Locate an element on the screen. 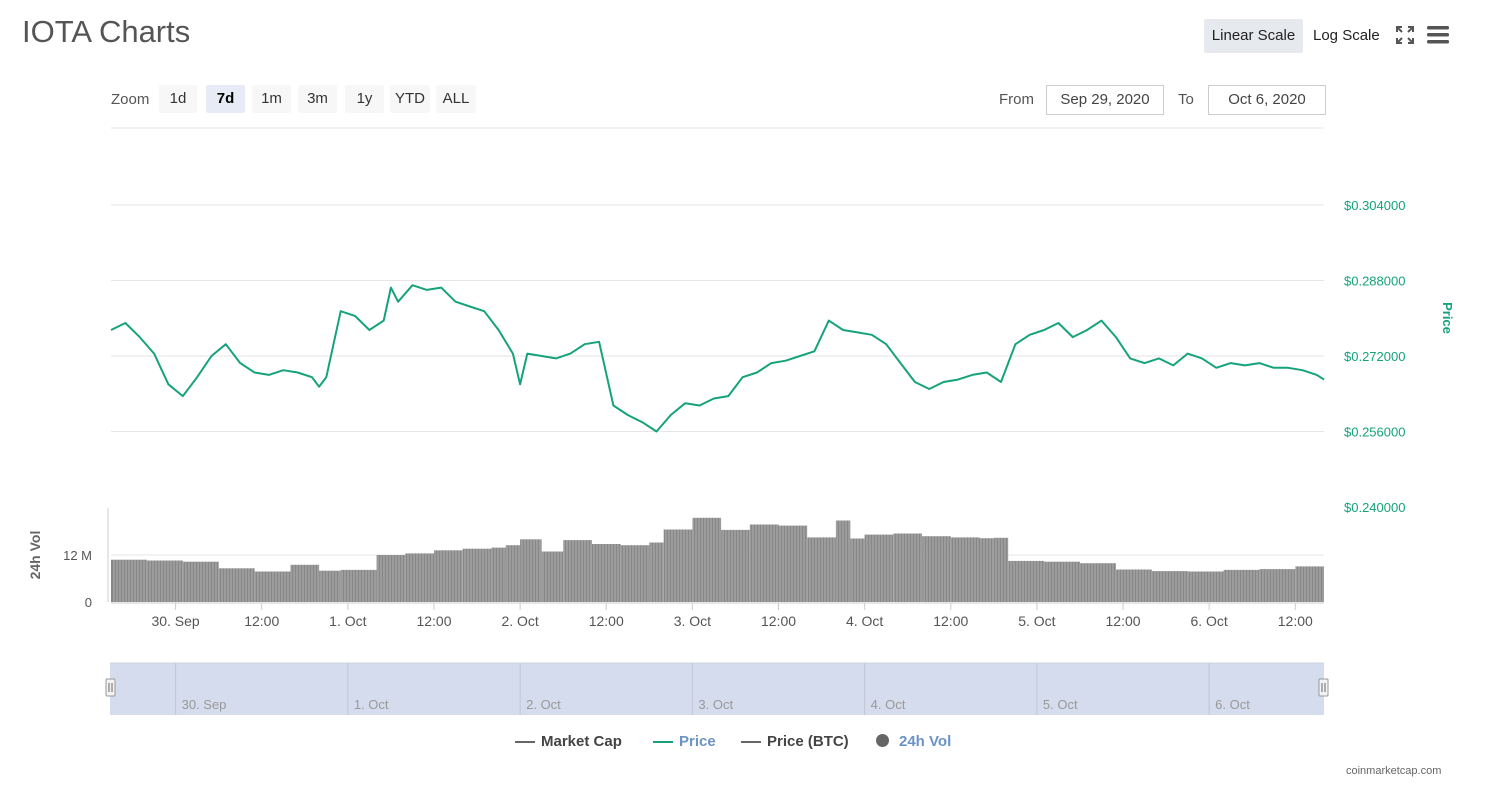  hamburger-menu-icon-graphic is located at coordinates (1438, 35).